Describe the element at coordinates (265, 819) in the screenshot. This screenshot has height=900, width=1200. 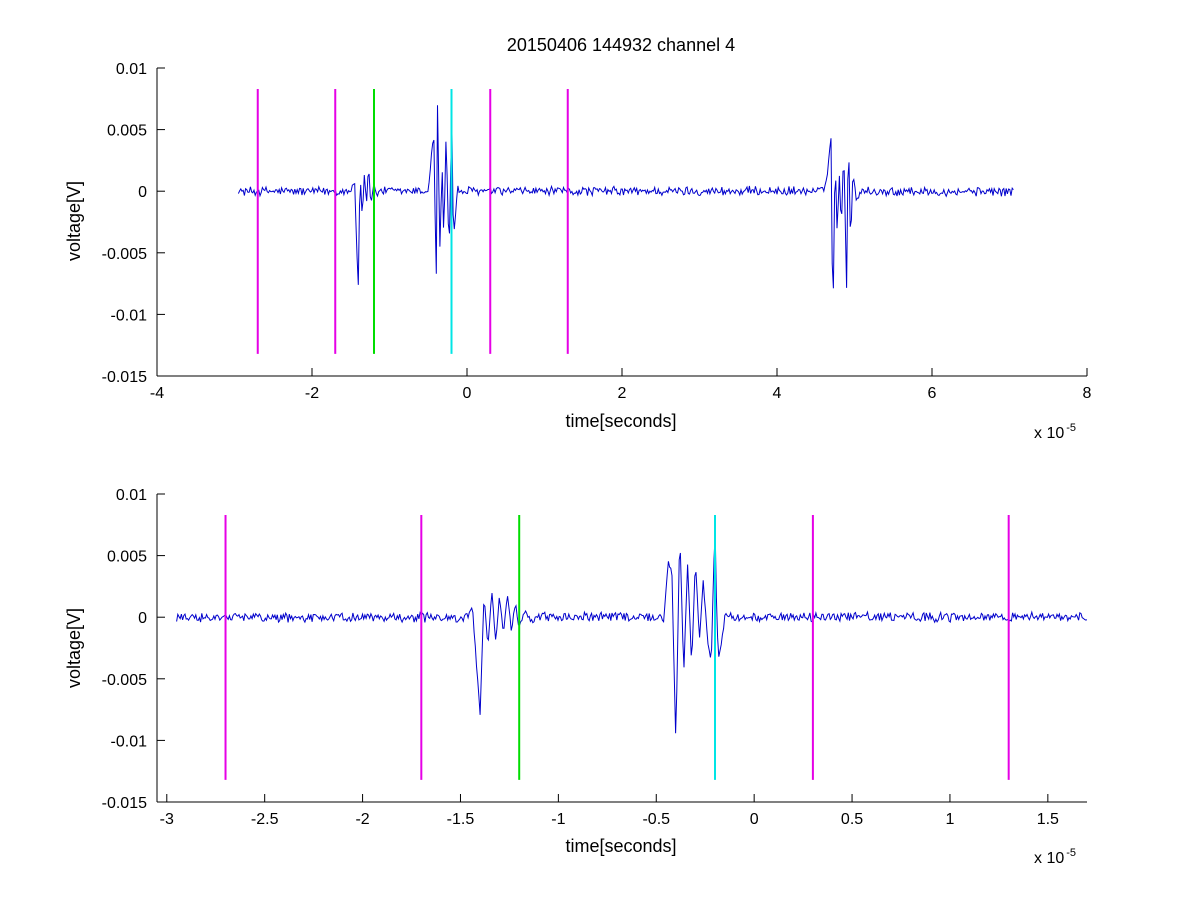
I see `x-tick-label: -2.5` at that location.